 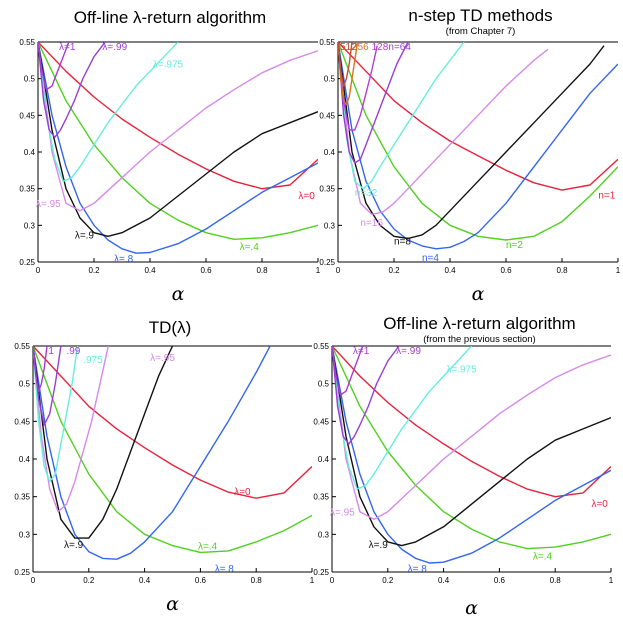 What do you see at coordinates (371, 223) in the screenshot?
I see `series-label: n=16` at bounding box center [371, 223].